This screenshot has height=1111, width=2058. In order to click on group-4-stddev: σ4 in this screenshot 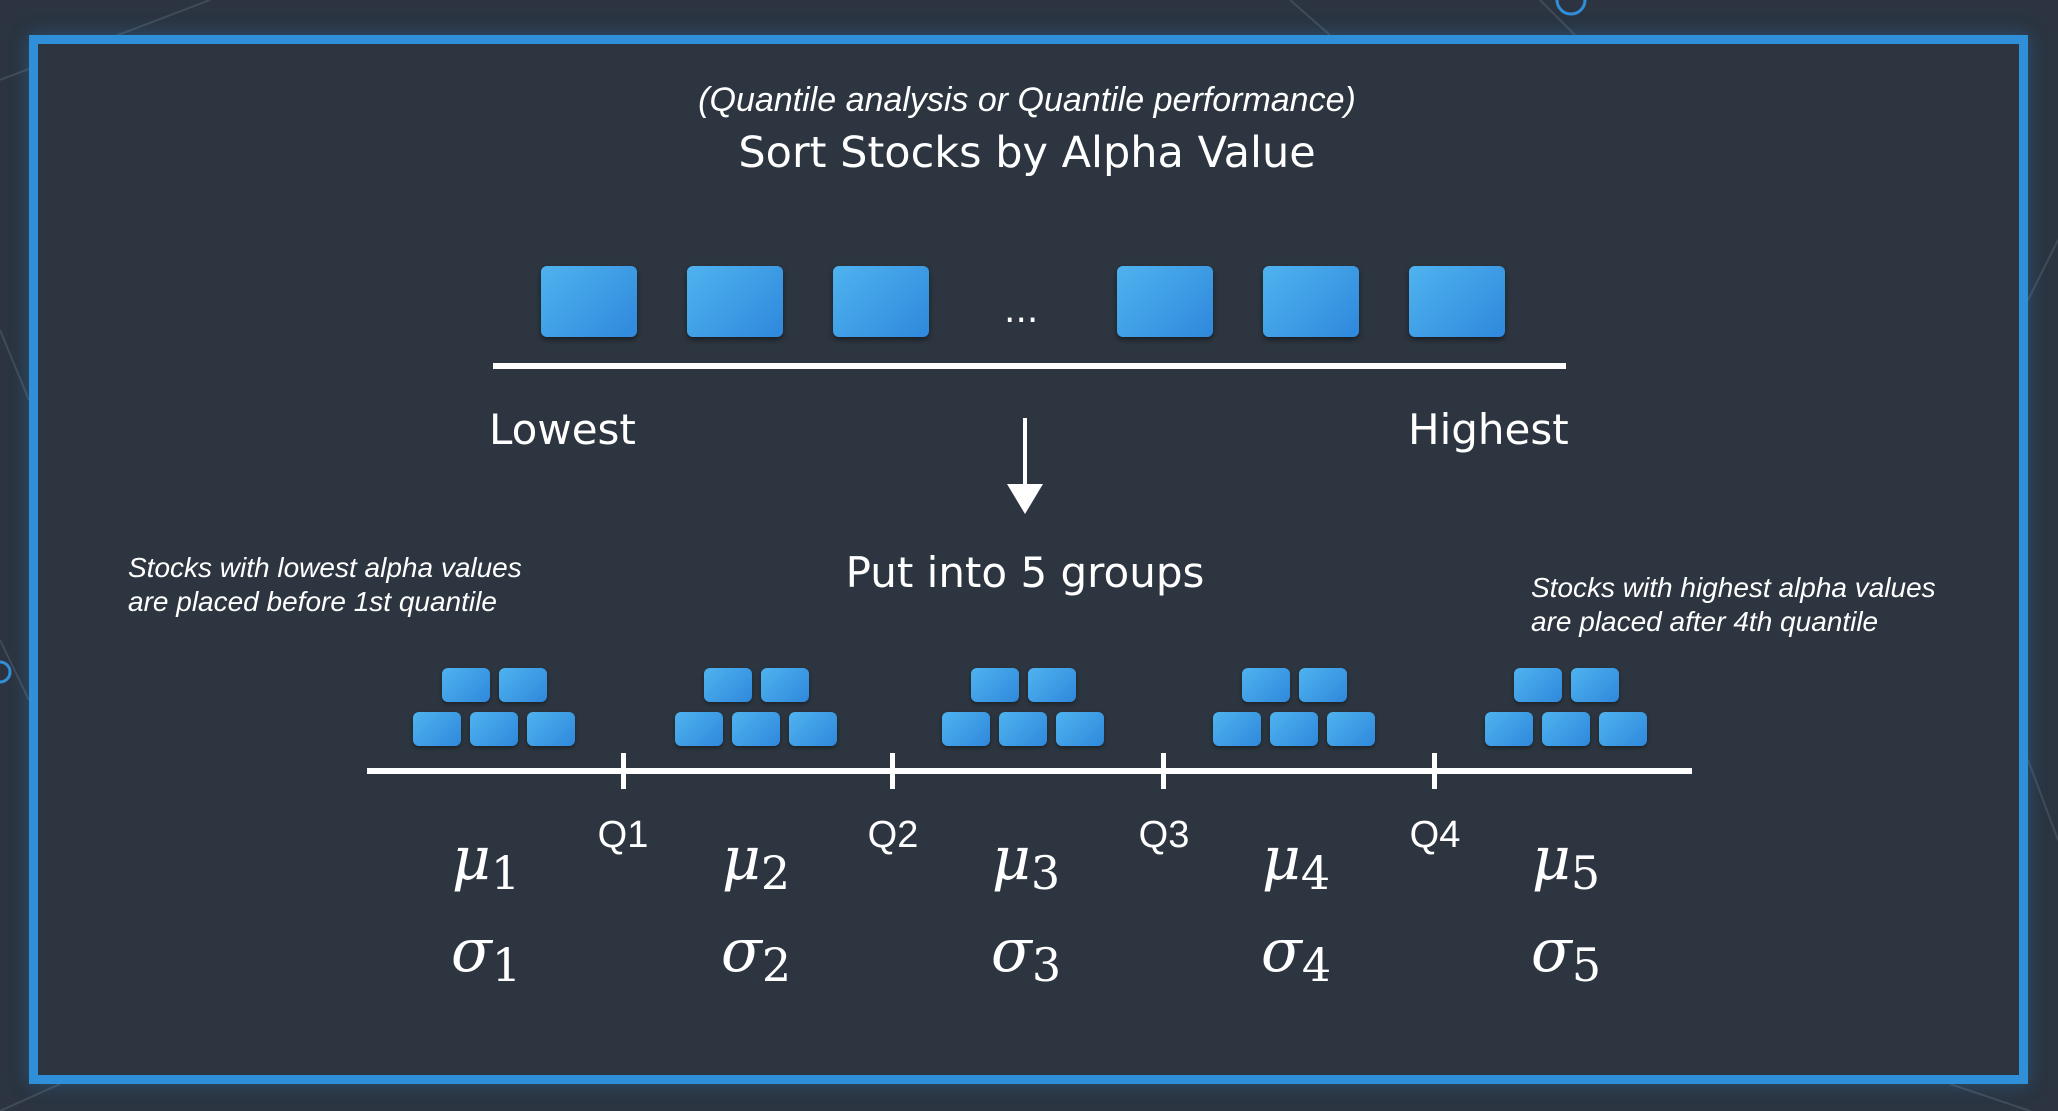, I will do `click(1296, 958)`.